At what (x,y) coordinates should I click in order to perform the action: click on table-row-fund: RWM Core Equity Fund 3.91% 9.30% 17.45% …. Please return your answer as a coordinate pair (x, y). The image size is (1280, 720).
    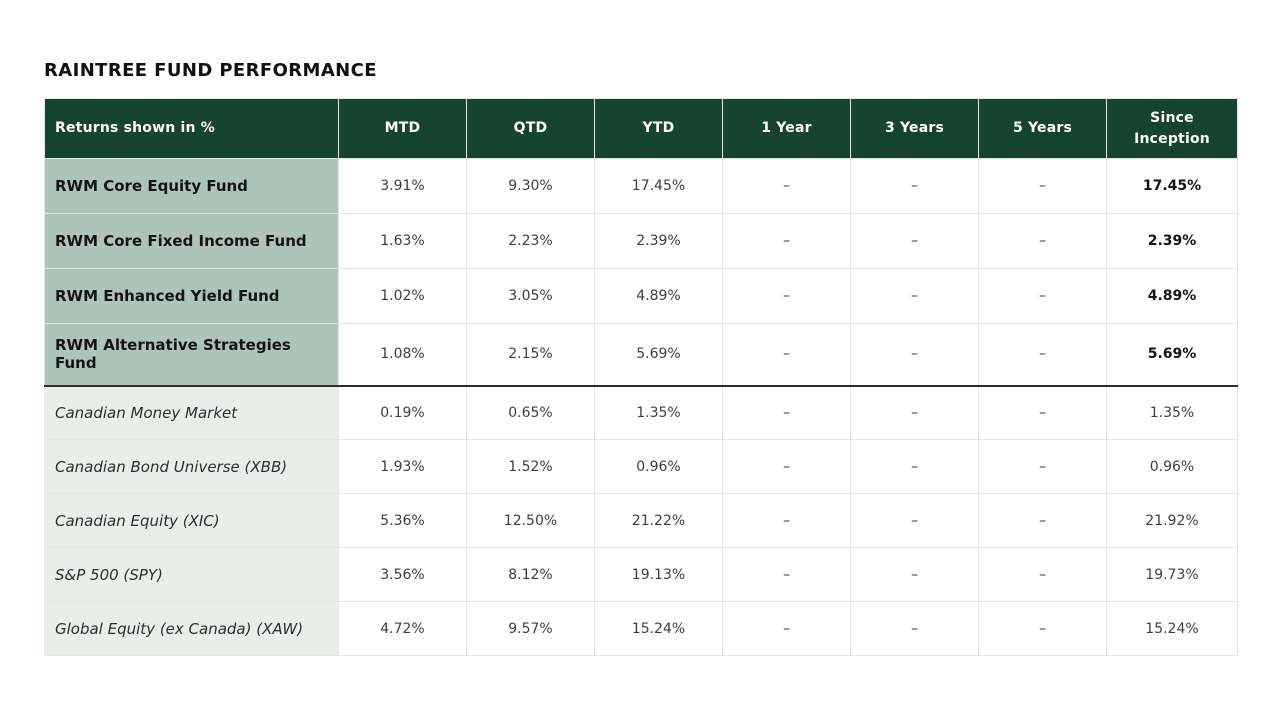
    Looking at the image, I should click on (641, 186).